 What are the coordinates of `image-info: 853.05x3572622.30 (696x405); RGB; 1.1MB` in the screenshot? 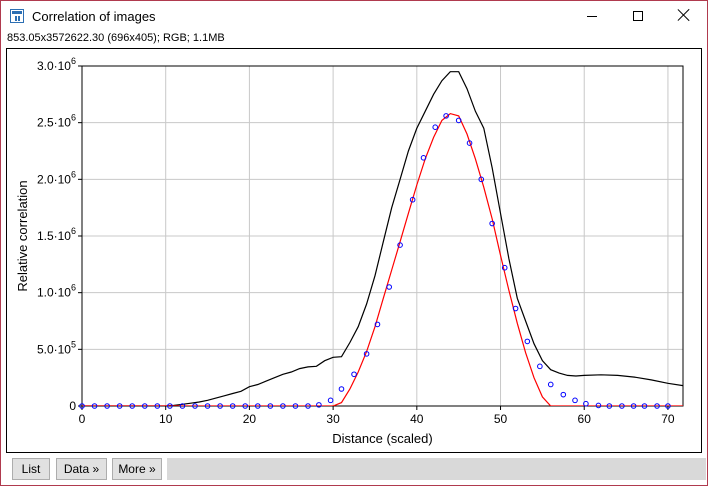 It's located at (116, 38).